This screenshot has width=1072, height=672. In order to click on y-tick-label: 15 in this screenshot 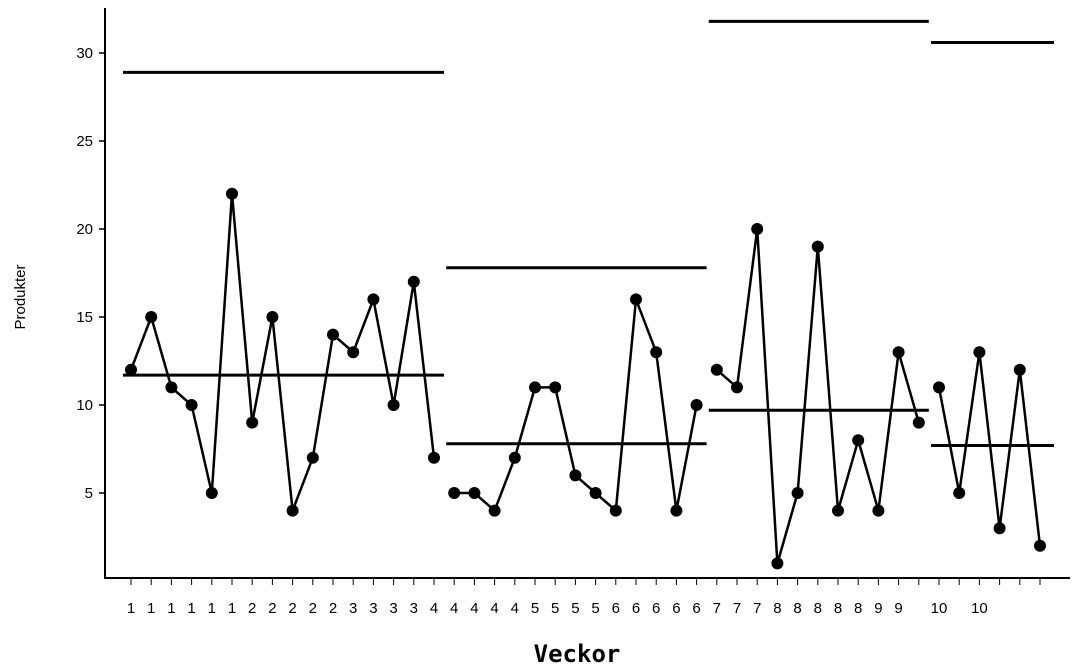, I will do `click(84, 317)`.